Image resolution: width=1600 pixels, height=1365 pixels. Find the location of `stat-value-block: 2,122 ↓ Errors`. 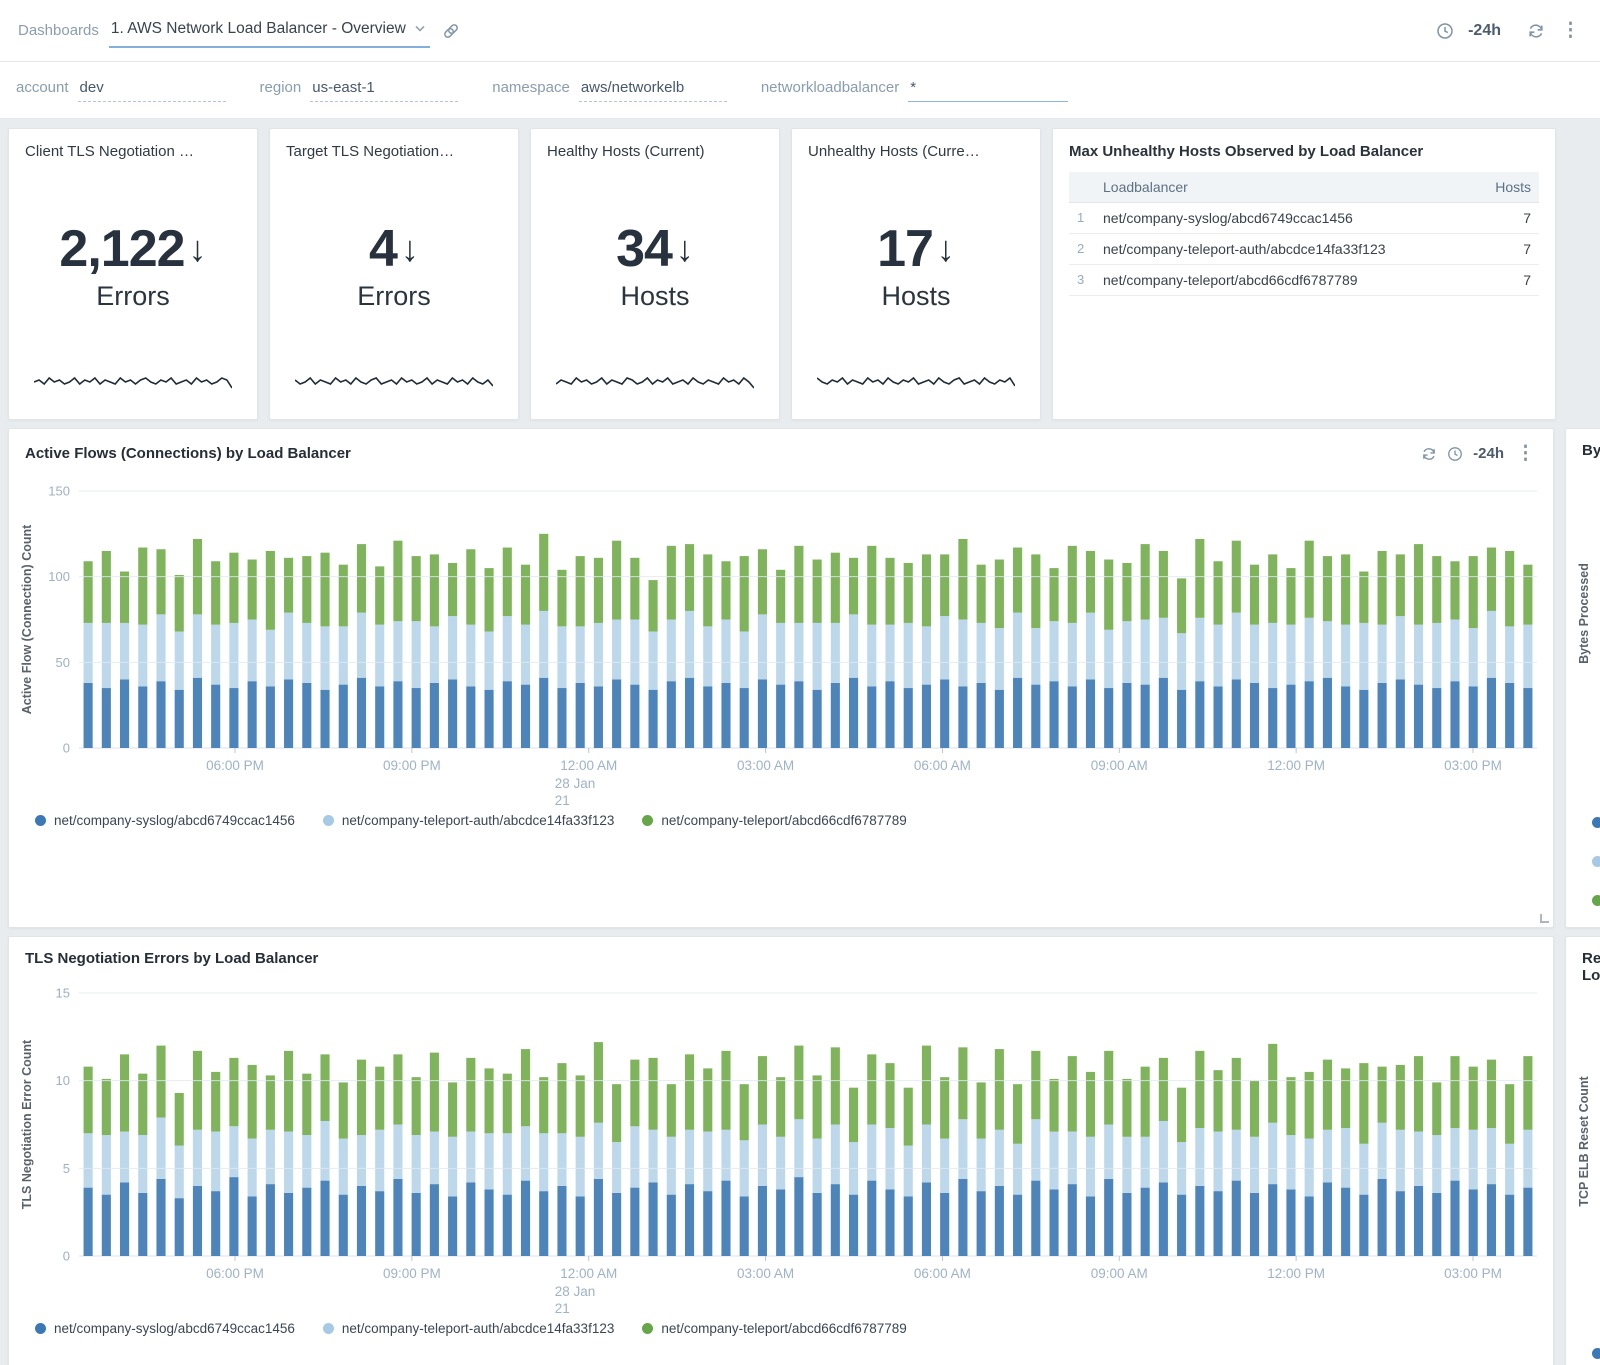

stat-value-block: 2,122 ↓ Errors is located at coordinates (133, 265).